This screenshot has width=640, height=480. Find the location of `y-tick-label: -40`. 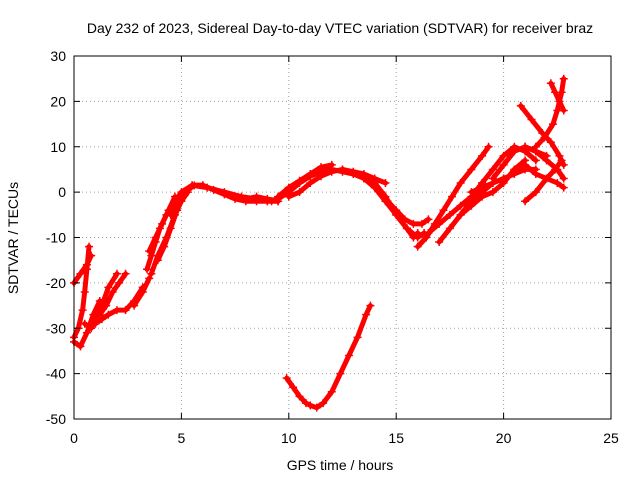

y-tick-label: -40 is located at coordinates (56, 374).